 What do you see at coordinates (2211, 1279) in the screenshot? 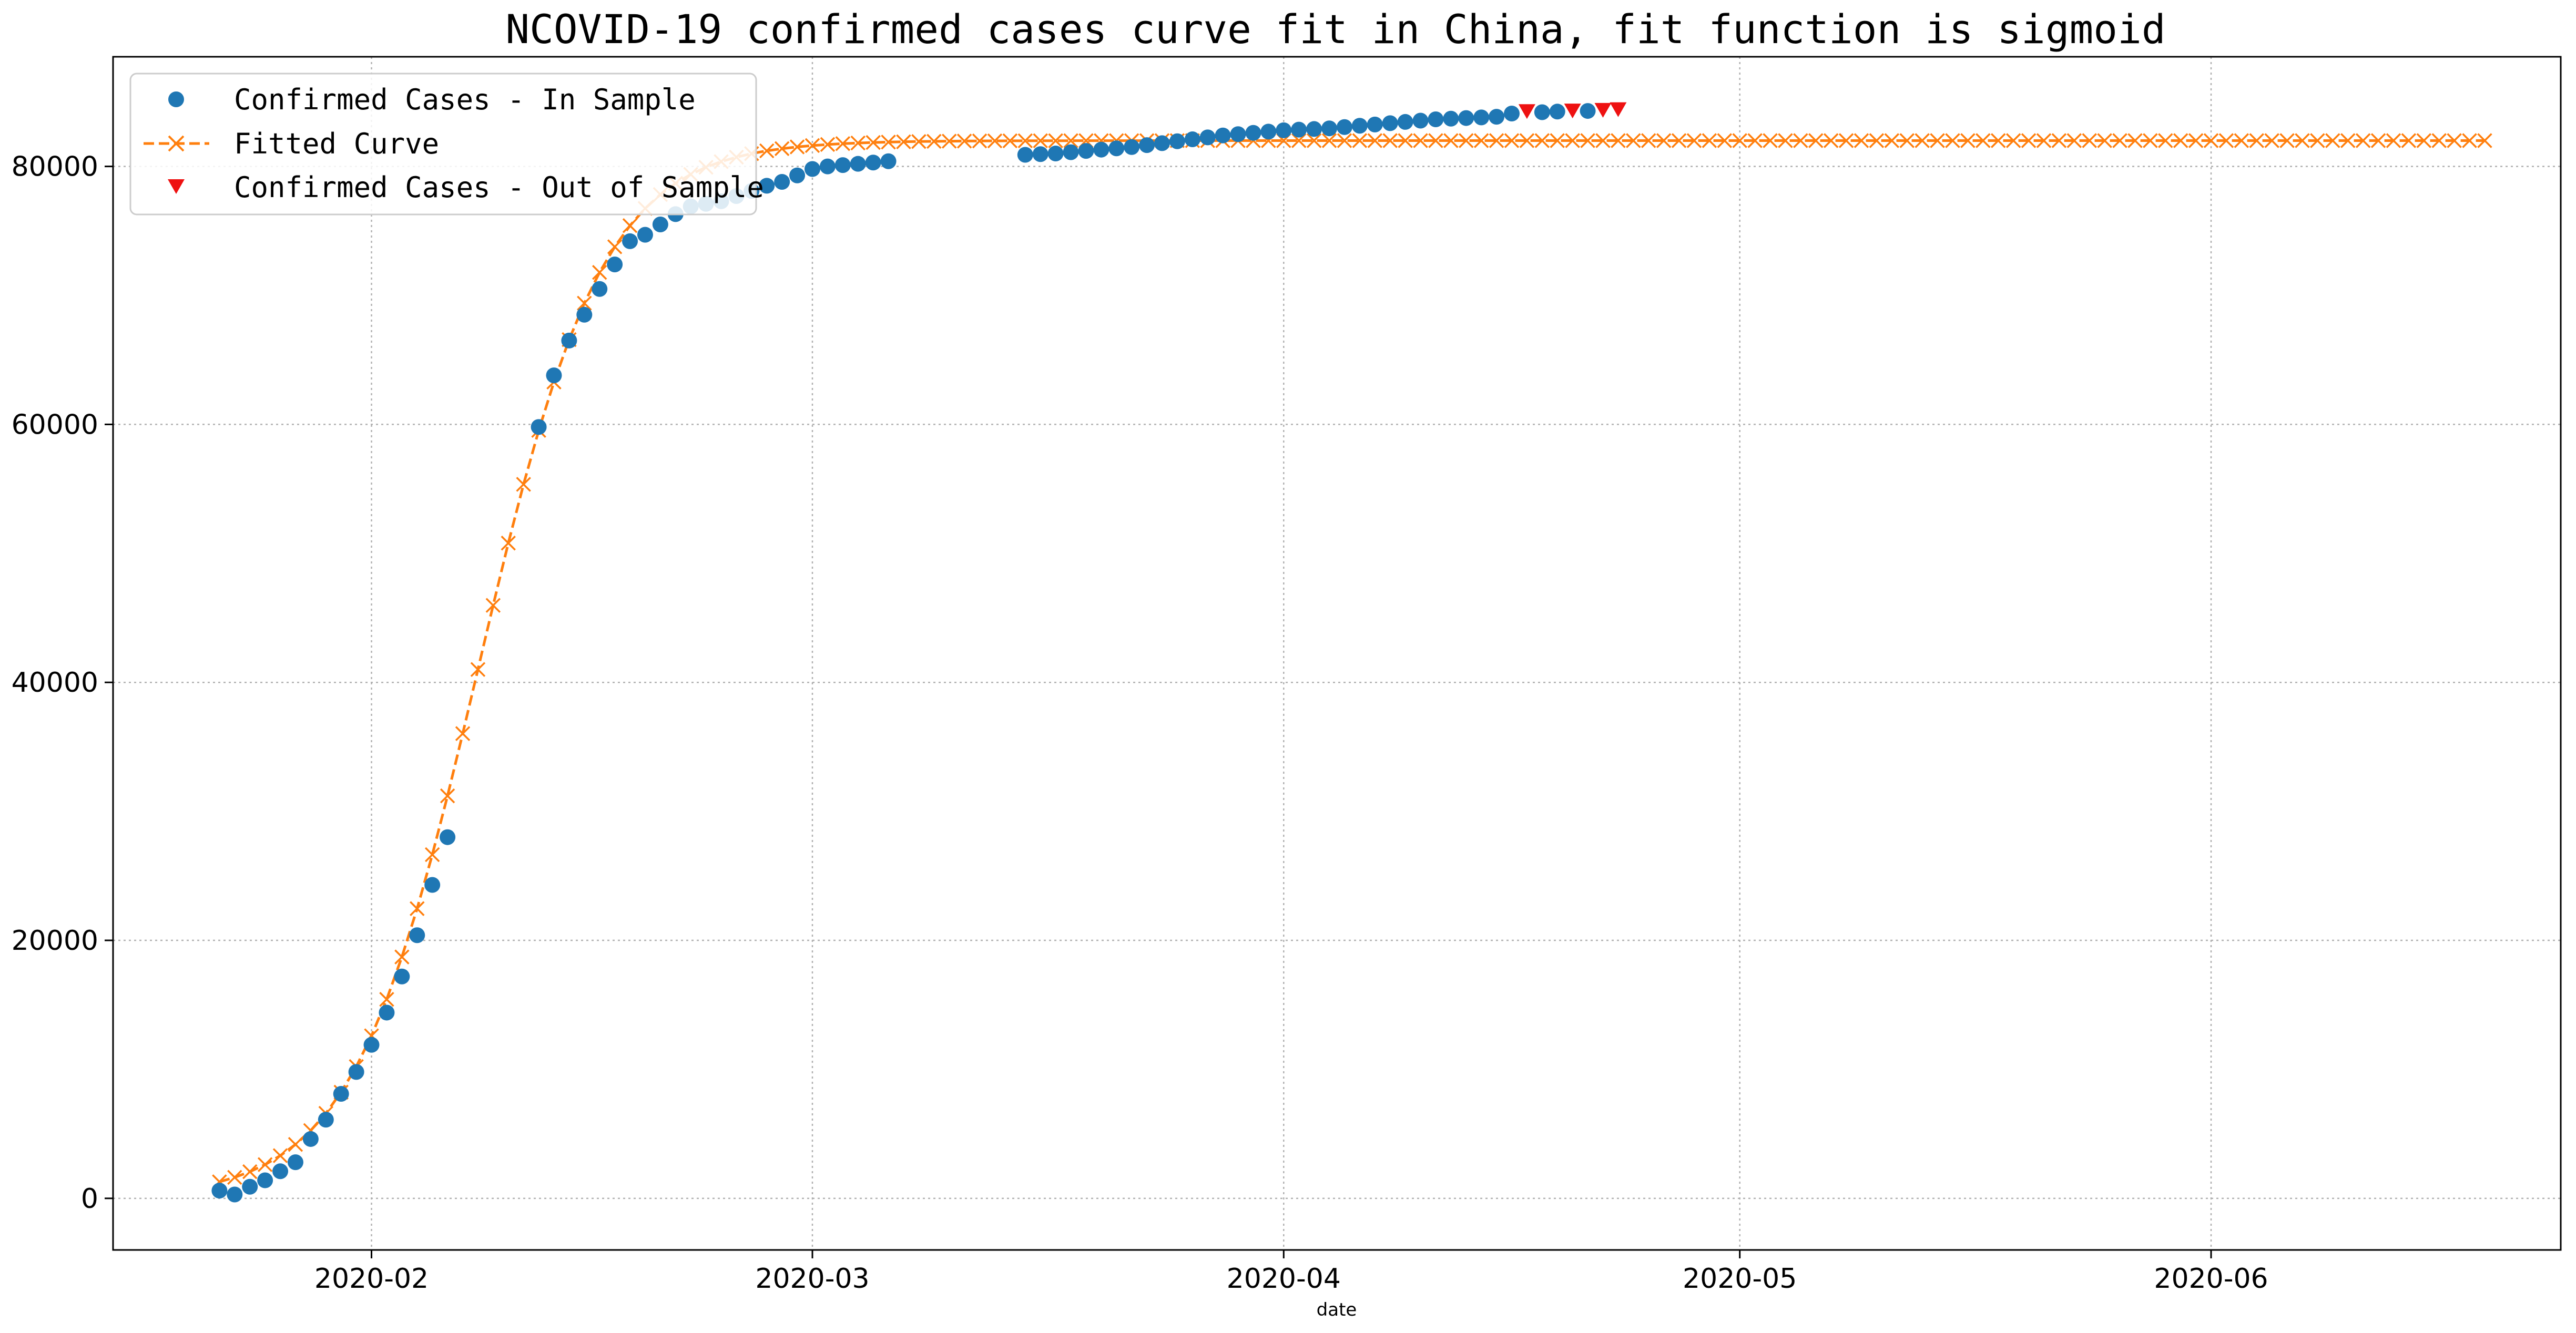
I see `x-tick-label: 2020-06` at bounding box center [2211, 1279].